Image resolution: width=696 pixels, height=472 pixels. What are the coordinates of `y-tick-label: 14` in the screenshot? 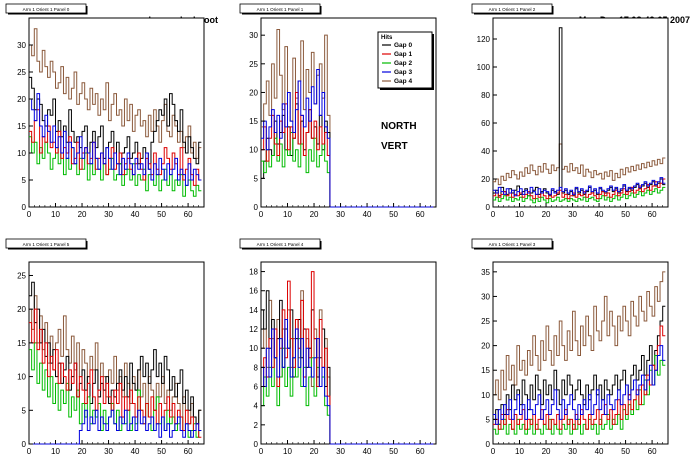 It's located at (253, 310).